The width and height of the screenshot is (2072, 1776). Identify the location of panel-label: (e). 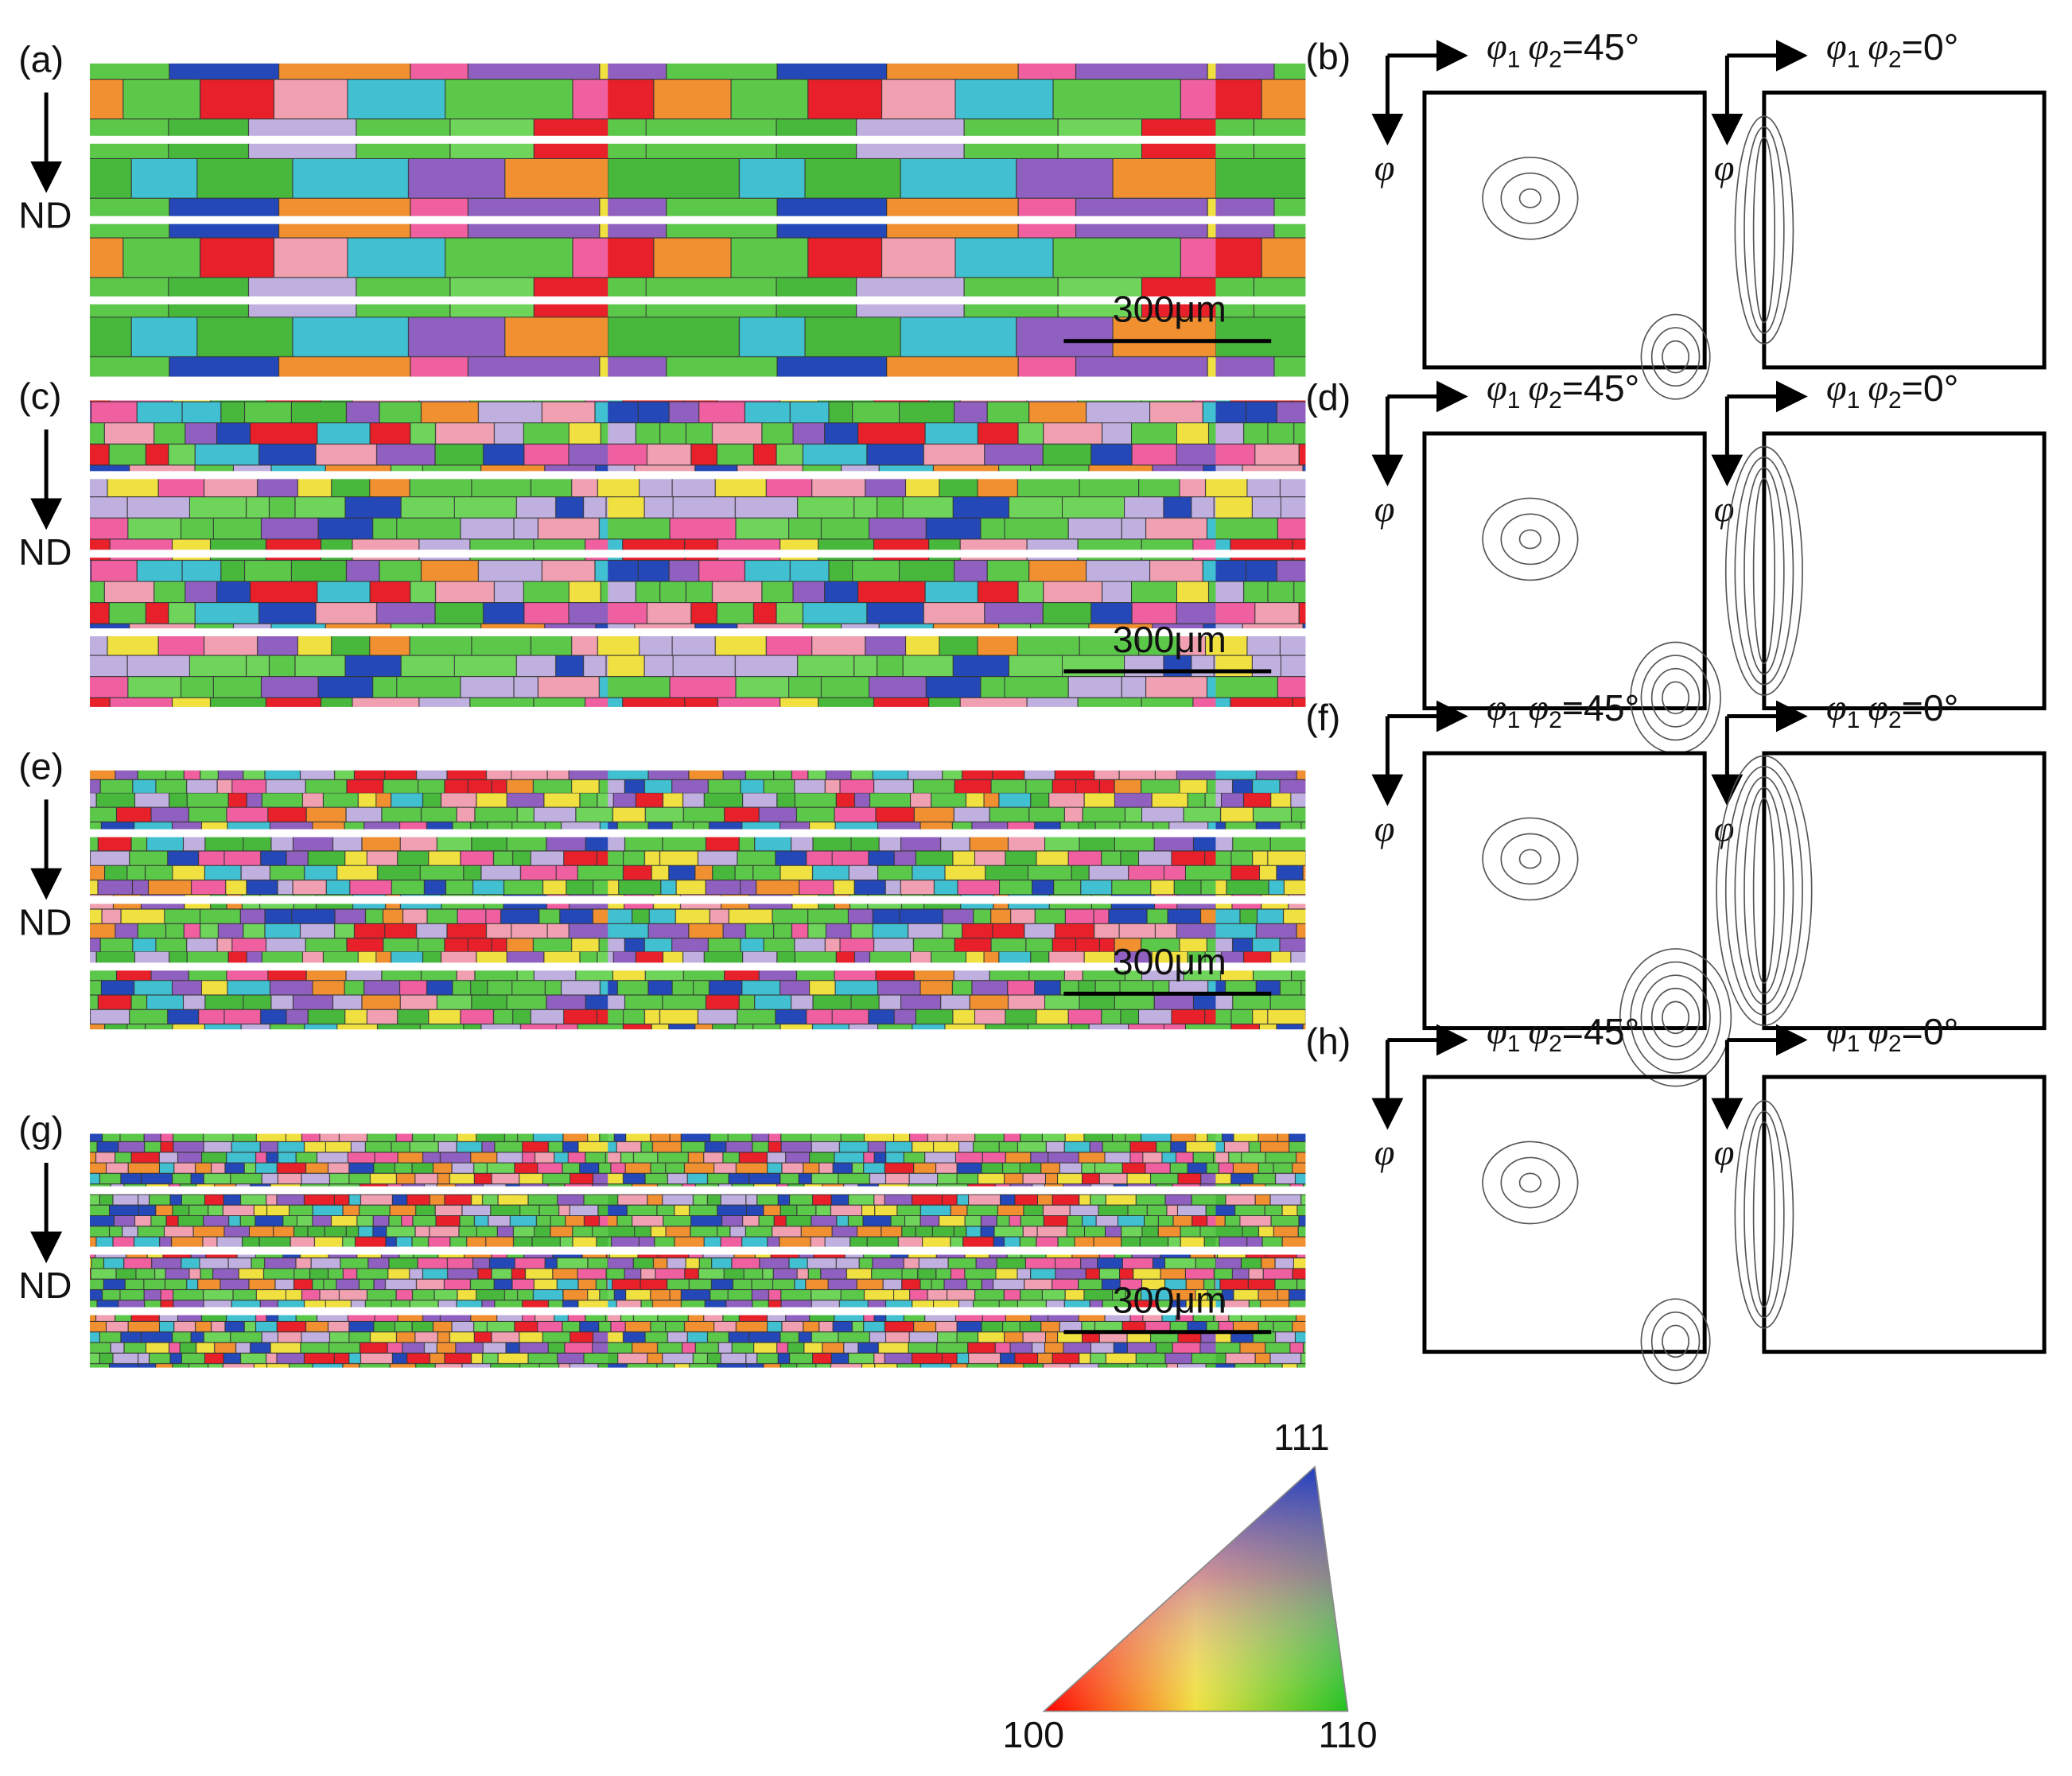
(41, 766).